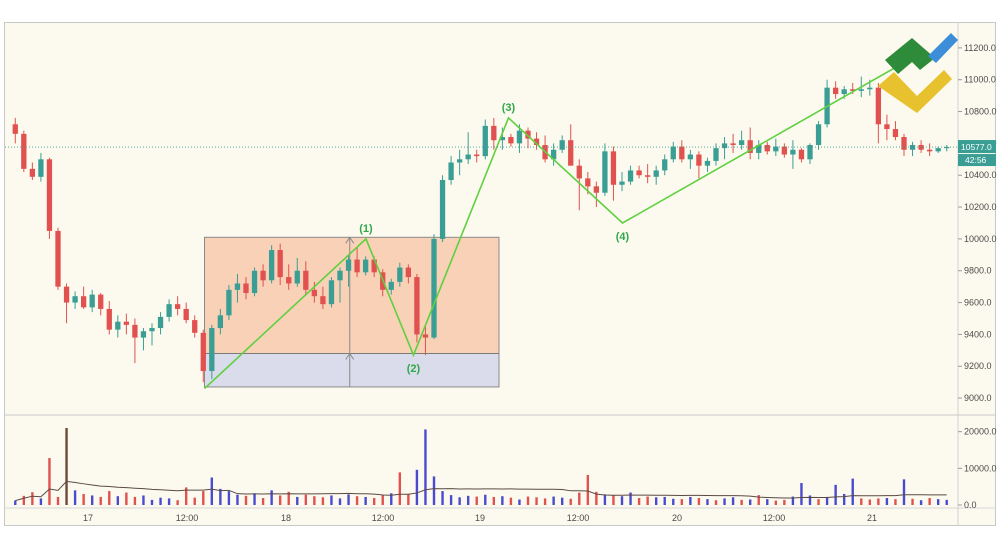  I want to click on last-price-badge, so click(977, 147).